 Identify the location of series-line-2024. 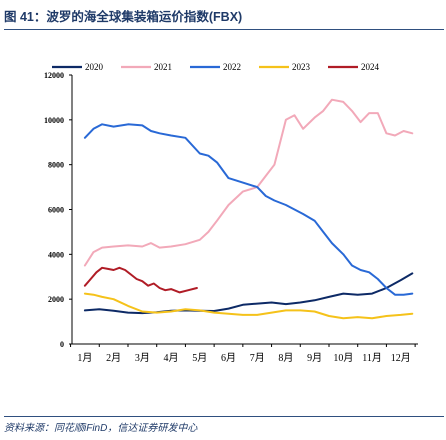
(140, 280).